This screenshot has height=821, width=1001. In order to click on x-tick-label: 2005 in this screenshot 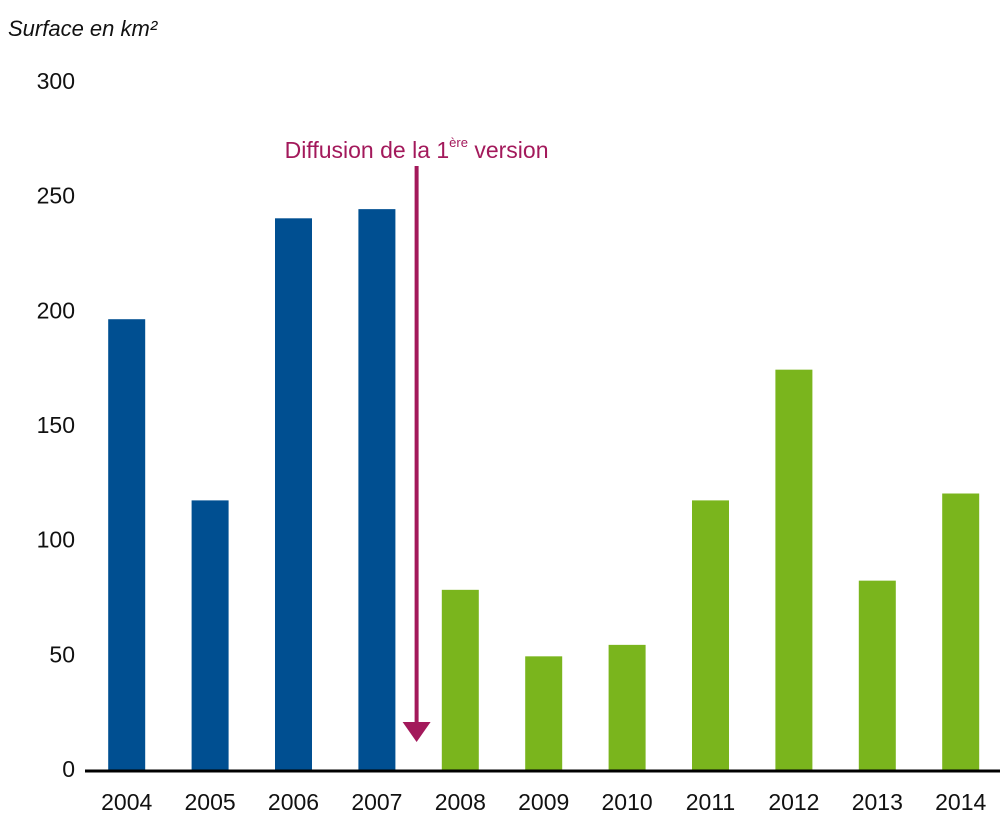, I will do `click(210, 802)`.